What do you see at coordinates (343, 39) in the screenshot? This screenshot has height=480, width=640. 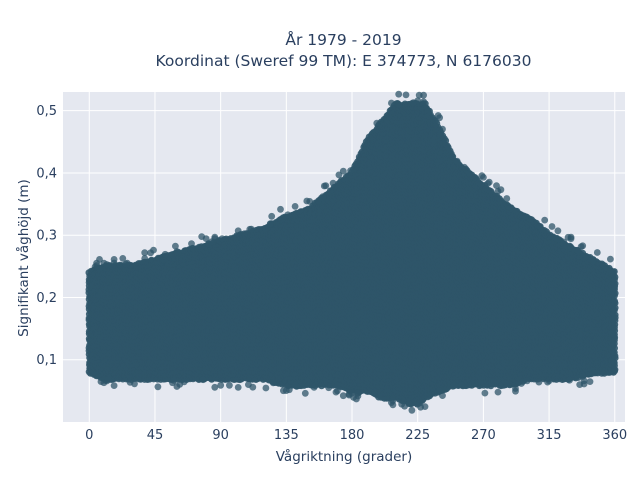 I see `chart-title: År 1979 - 2019` at bounding box center [343, 39].